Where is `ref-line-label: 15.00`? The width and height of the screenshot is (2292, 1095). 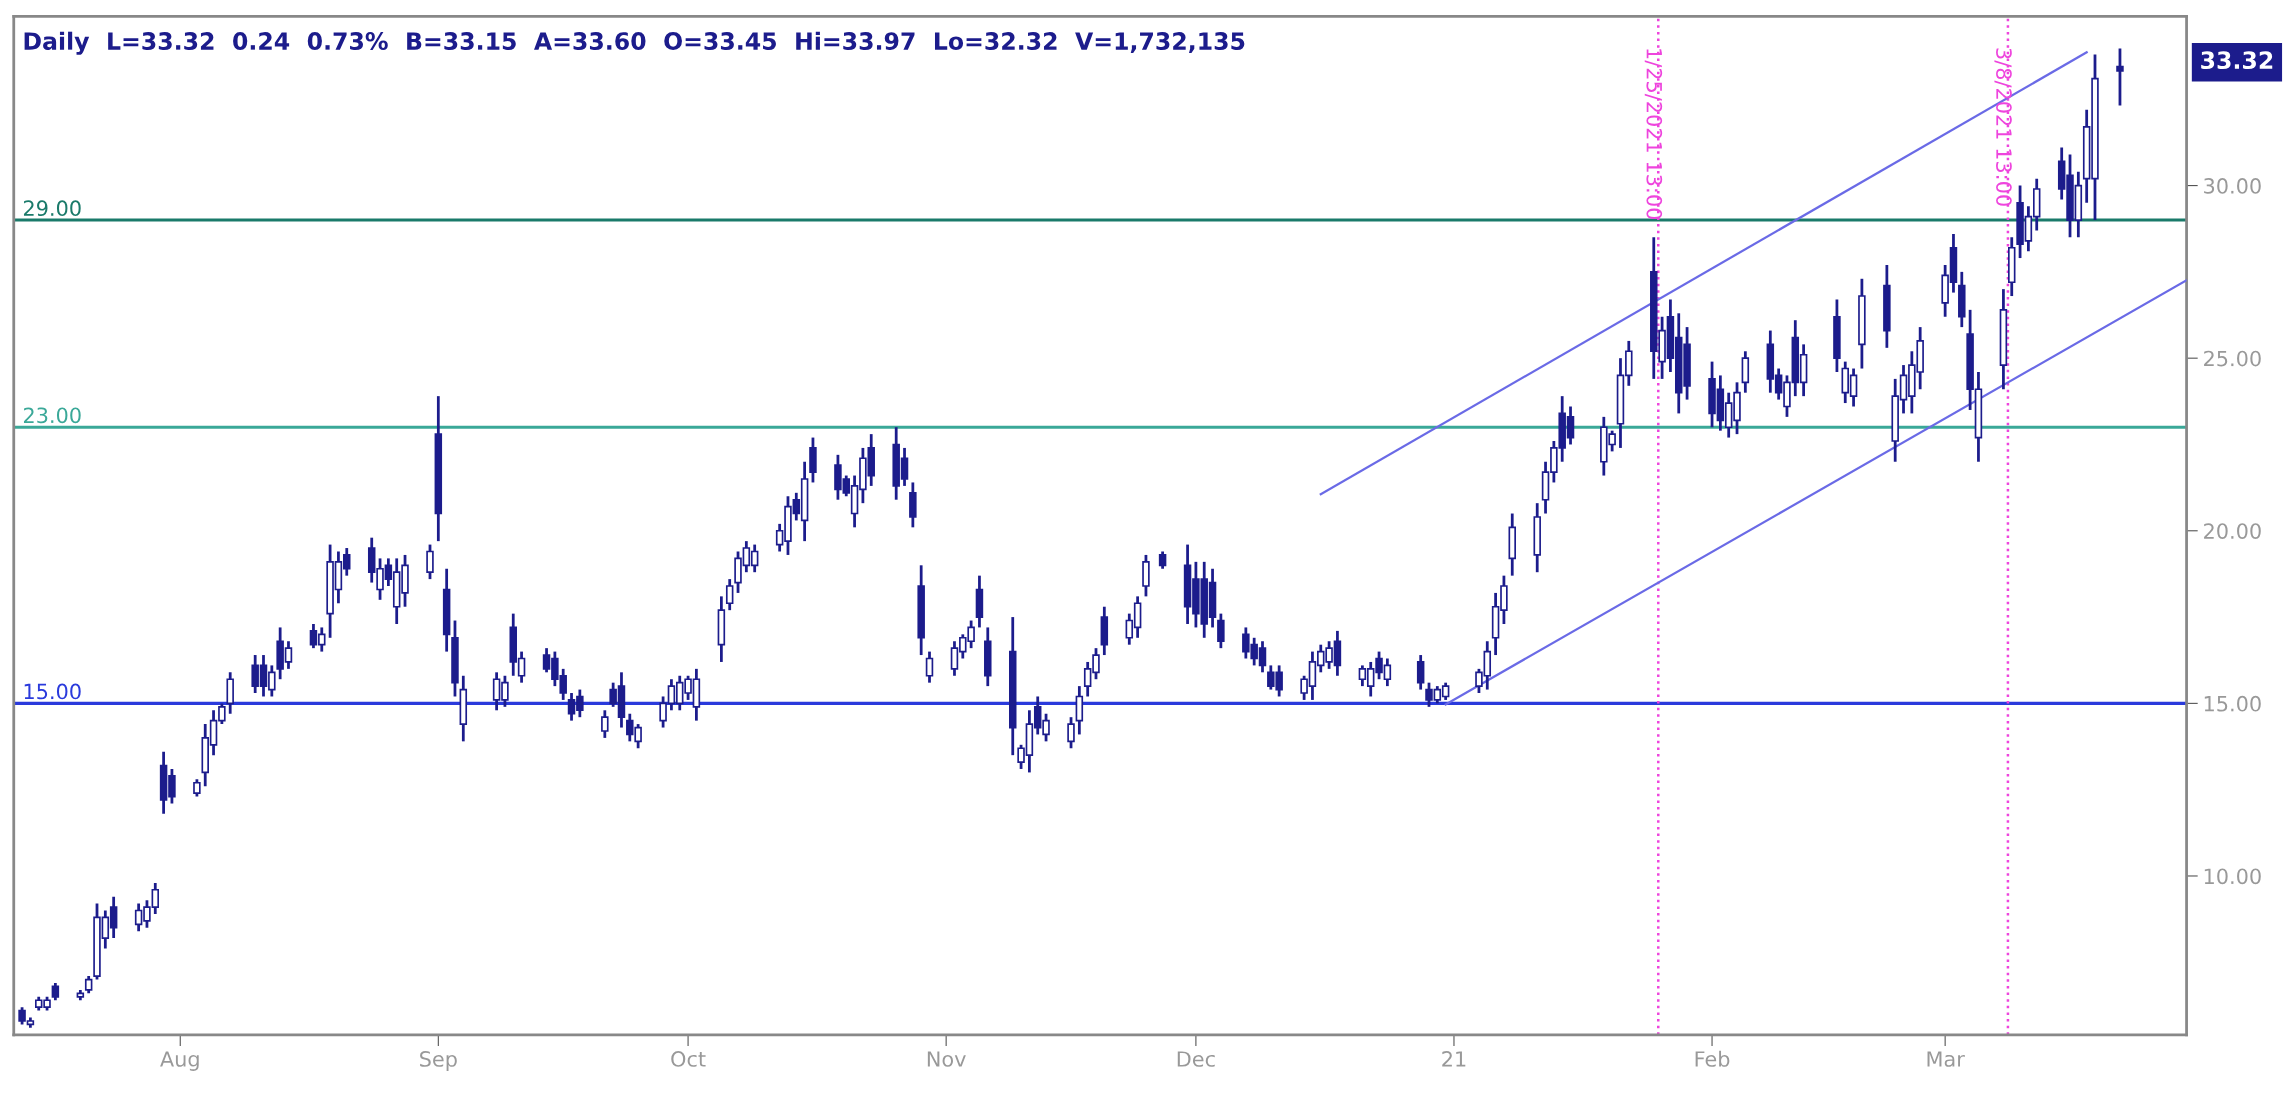
ref-line-label: 15.00 is located at coordinates (52, 691).